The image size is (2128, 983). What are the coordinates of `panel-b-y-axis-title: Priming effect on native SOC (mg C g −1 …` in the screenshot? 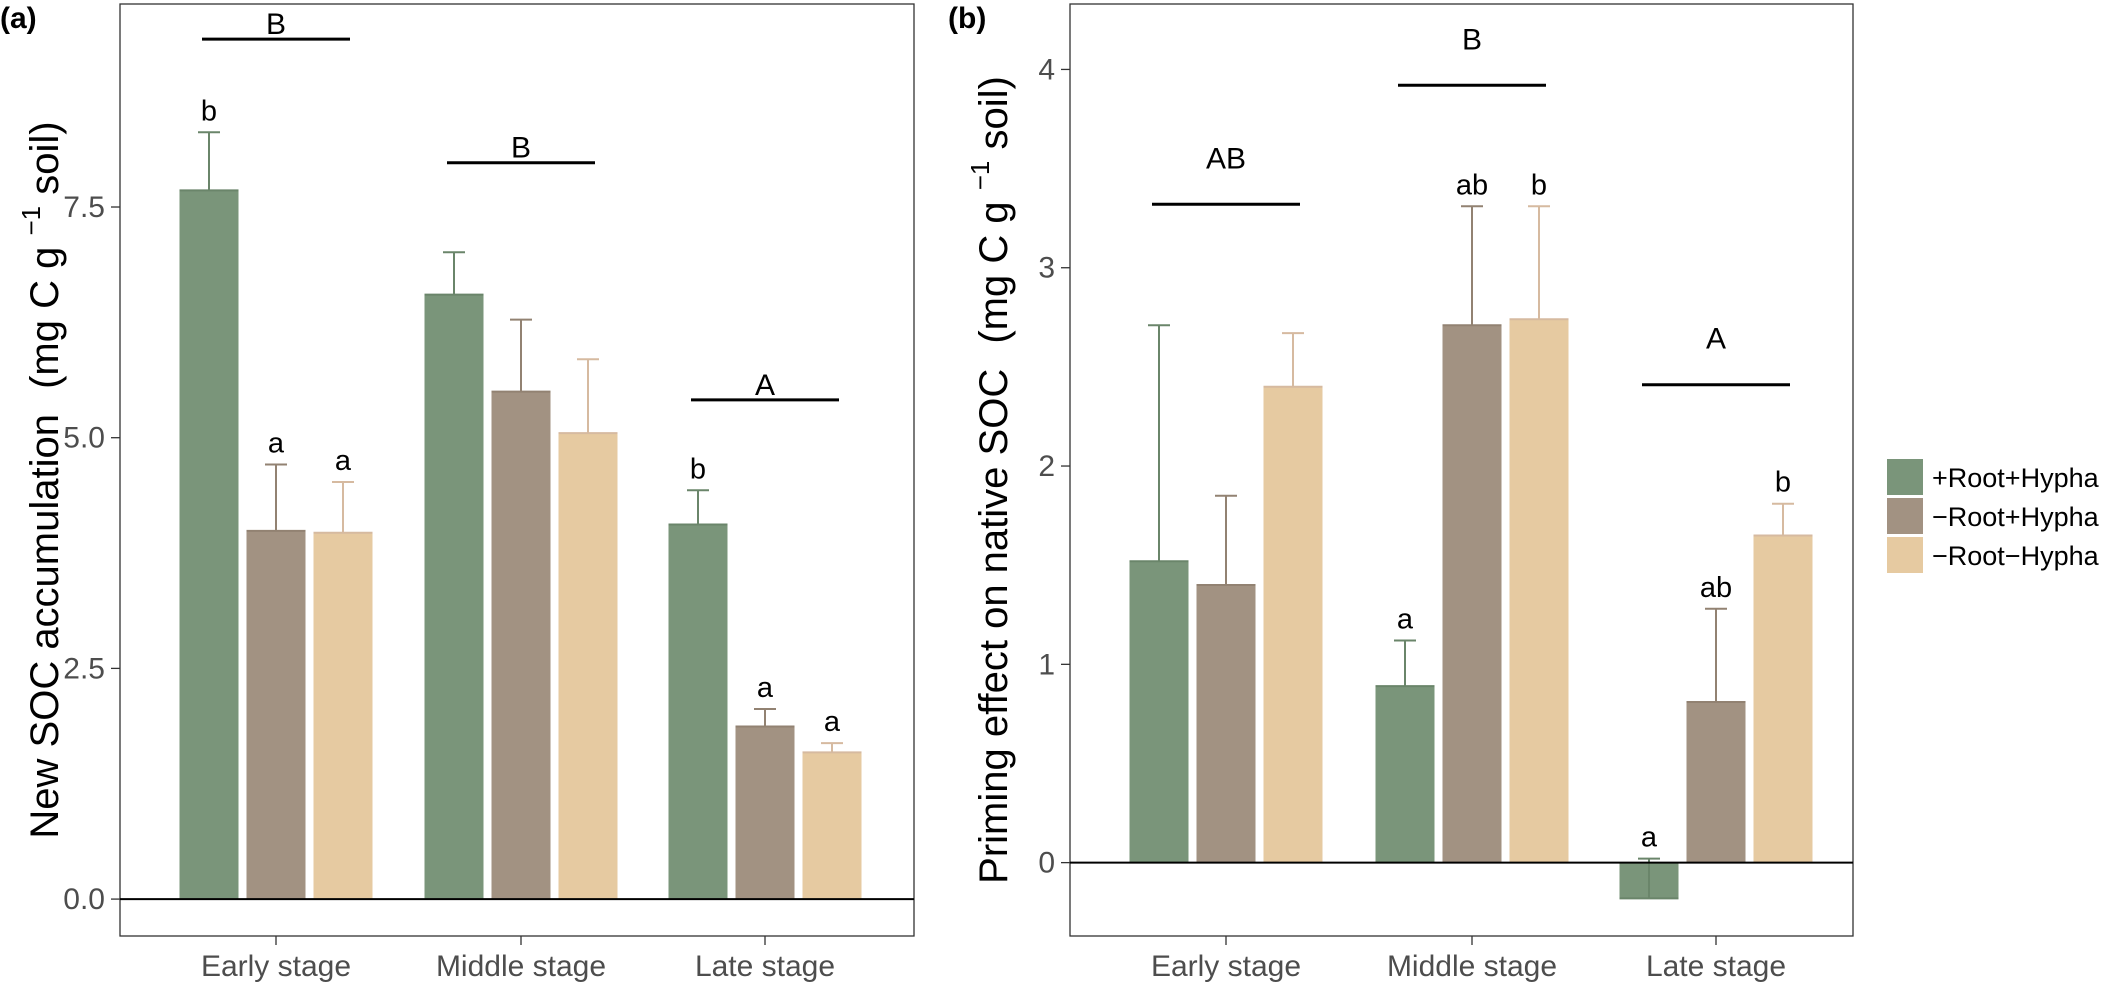 It's located at (985, 480).